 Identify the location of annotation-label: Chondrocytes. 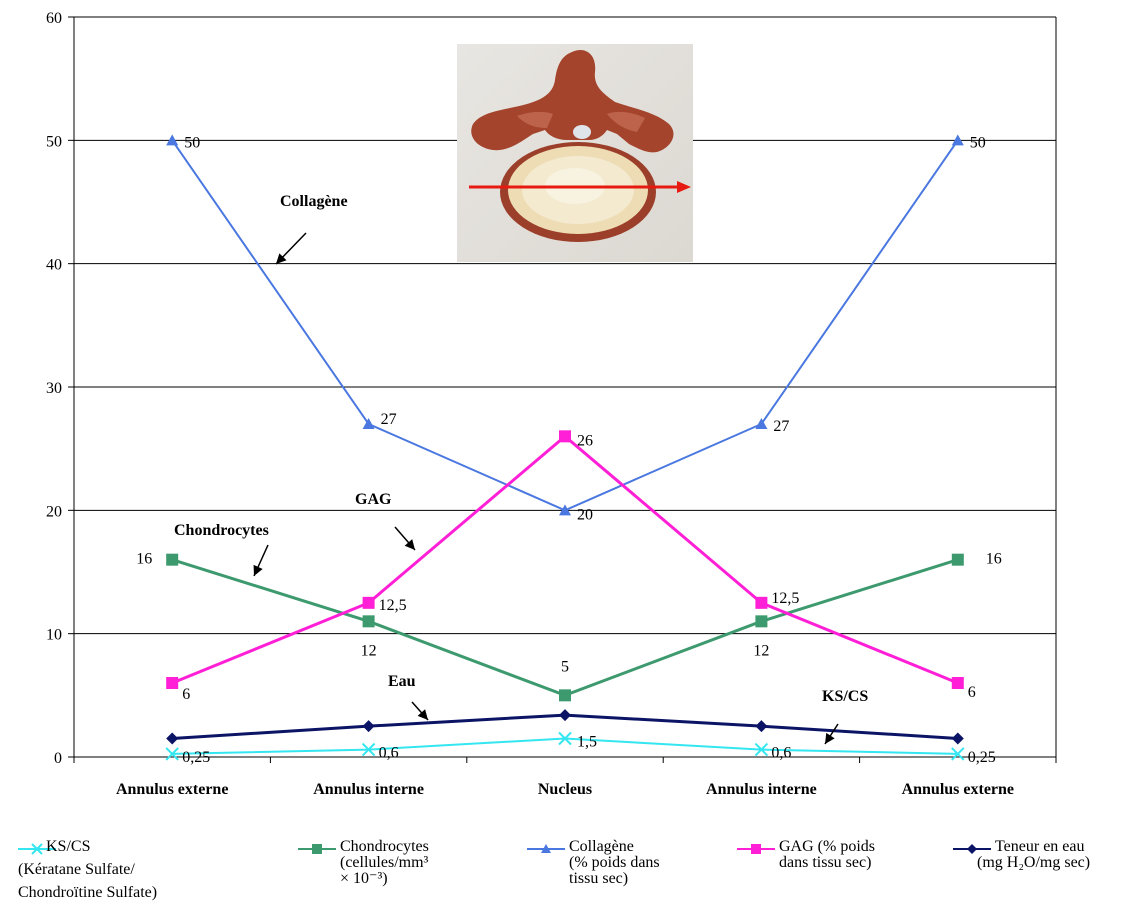
(221, 530).